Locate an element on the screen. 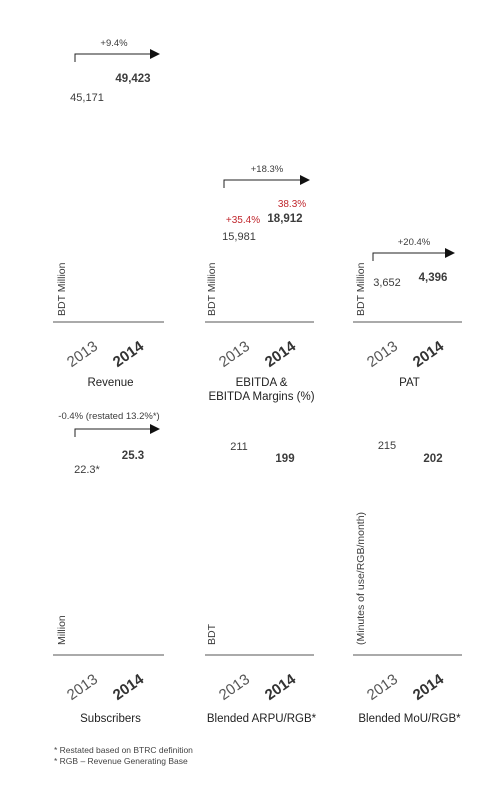 The height and width of the screenshot is (792, 481). data-label-2014: 49,423 is located at coordinates (132, 79).